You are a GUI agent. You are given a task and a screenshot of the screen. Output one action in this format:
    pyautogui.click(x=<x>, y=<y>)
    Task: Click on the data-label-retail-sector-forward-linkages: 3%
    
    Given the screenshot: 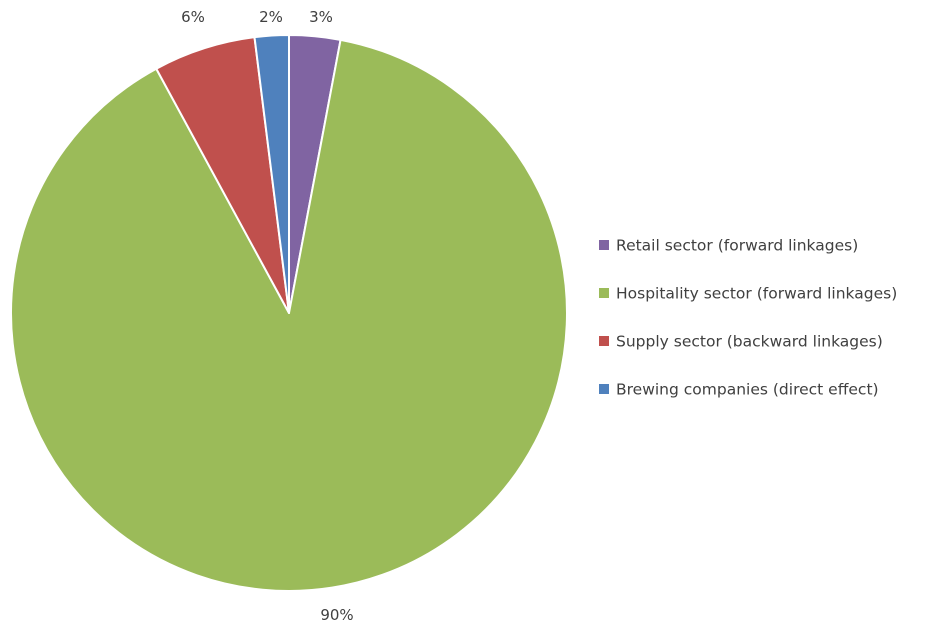 What is the action you would take?
    pyautogui.click(x=321, y=17)
    